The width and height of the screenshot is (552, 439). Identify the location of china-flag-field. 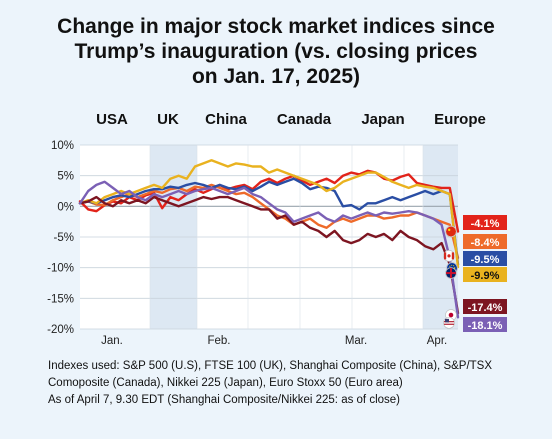
(451, 231).